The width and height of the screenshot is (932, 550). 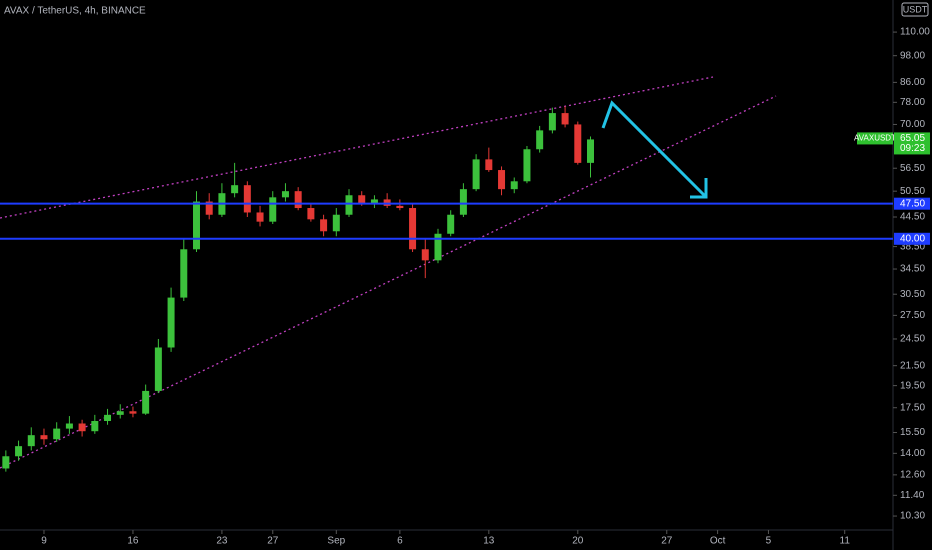 I want to click on y-tick-label: 56.50, so click(x=912, y=168).